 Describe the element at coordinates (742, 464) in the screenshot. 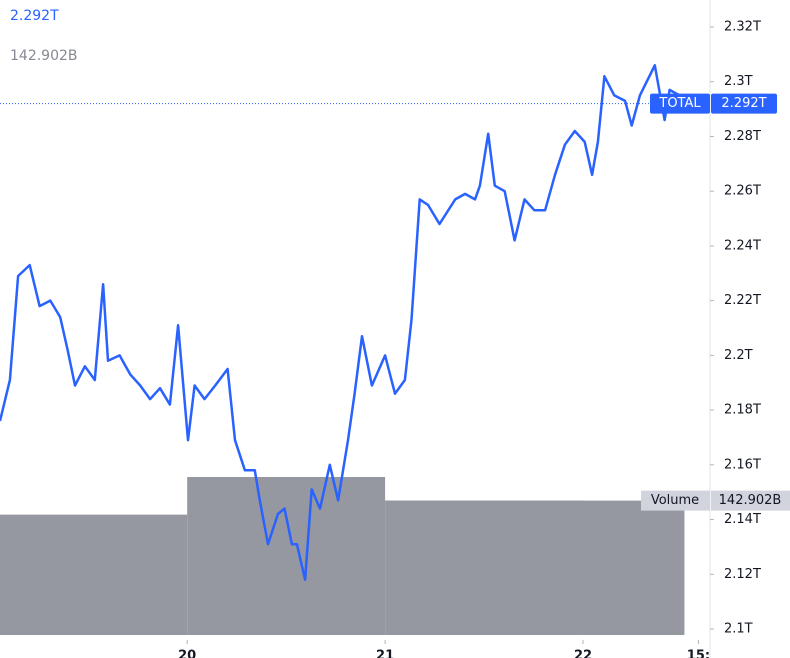

I see `y-tick-label: 2.16T` at that location.